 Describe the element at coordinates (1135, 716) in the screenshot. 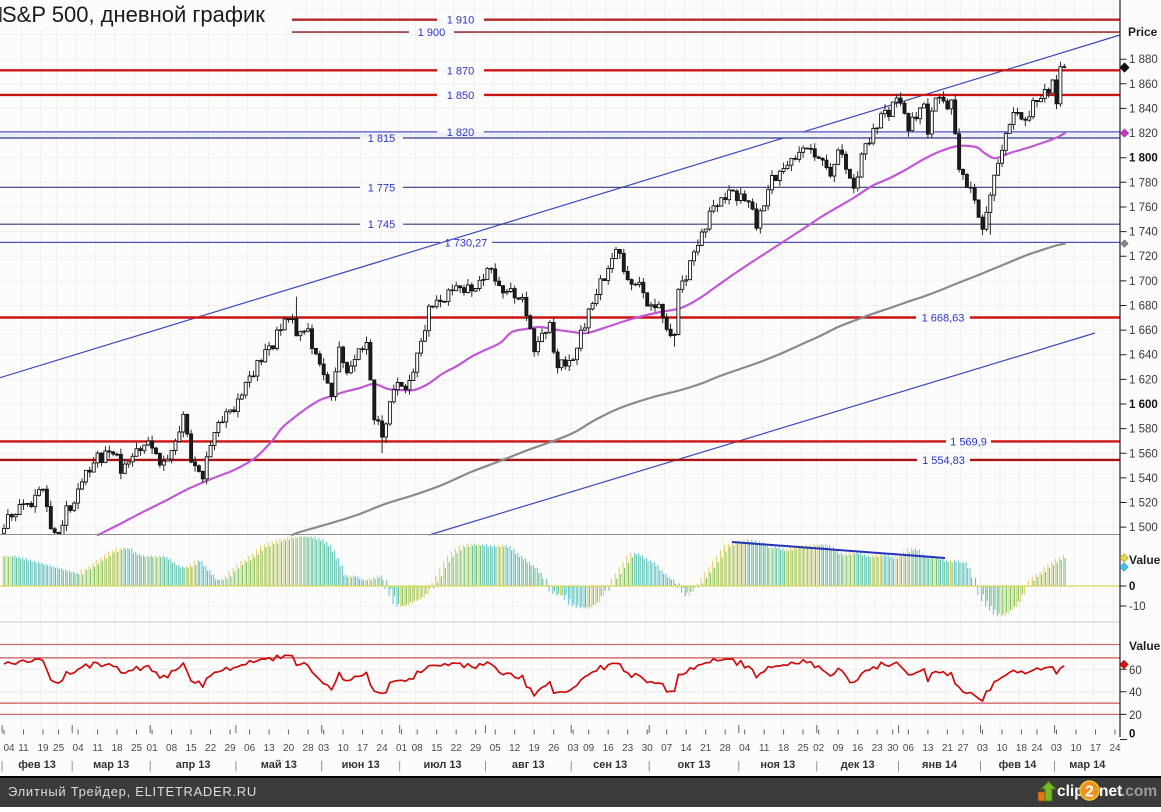

I see `svg-text: 20` at that location.